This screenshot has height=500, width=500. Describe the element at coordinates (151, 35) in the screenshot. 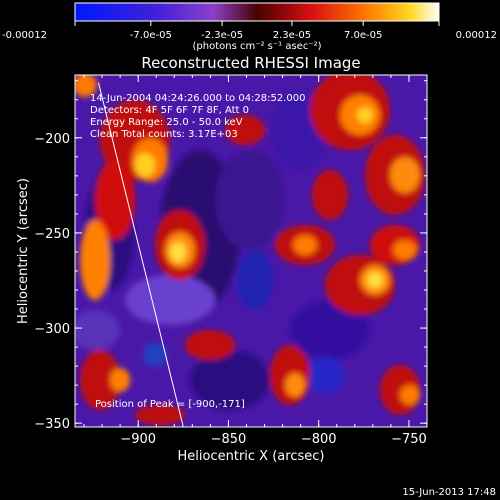

I see `colorbar-tick-label: -7.0e-05` at that location.